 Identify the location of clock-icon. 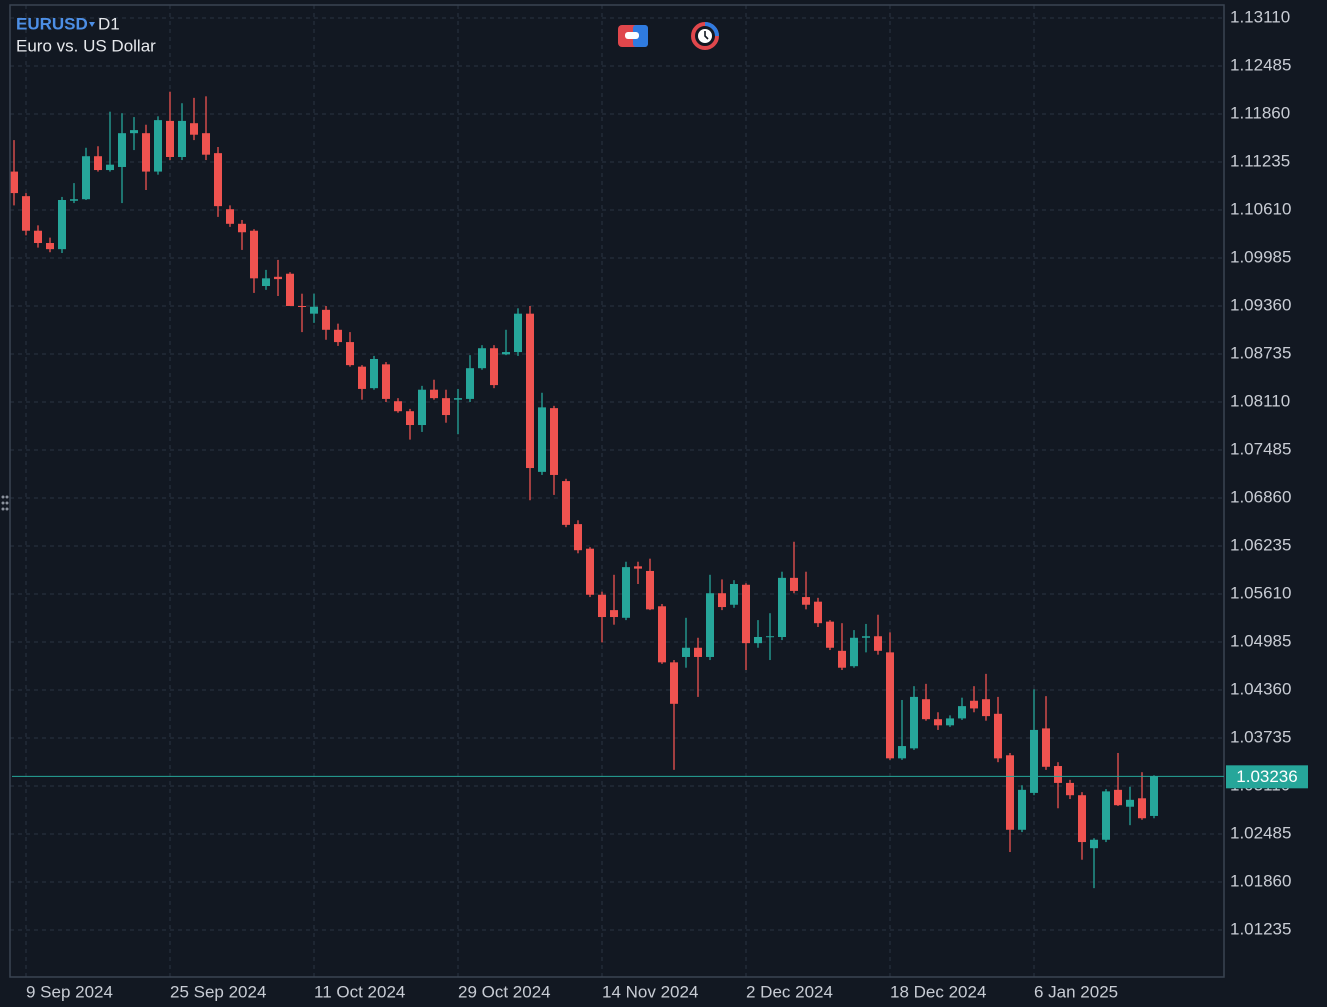
(705, 36).